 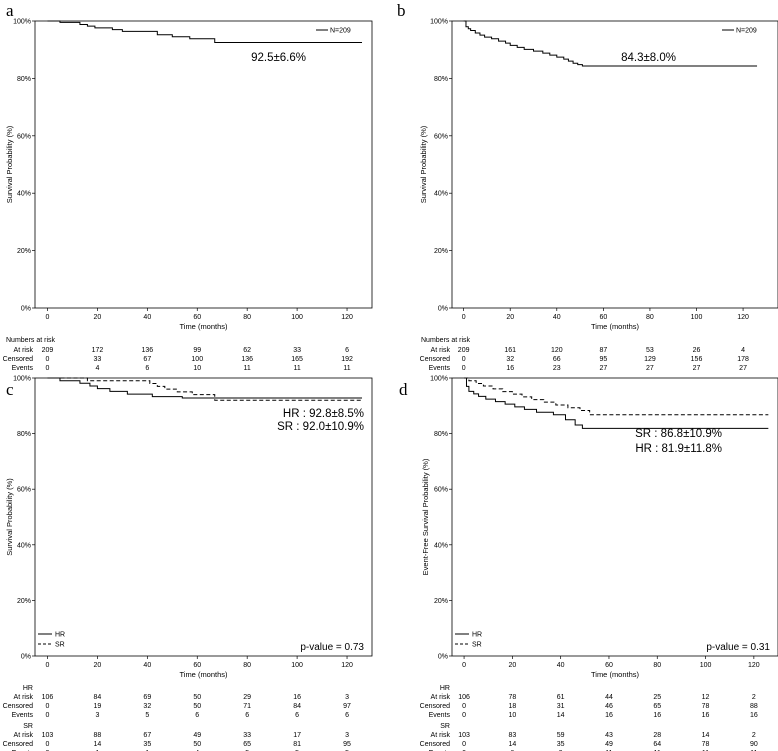 I want to click on risk-cell: 136, so click(x=147, y=350).